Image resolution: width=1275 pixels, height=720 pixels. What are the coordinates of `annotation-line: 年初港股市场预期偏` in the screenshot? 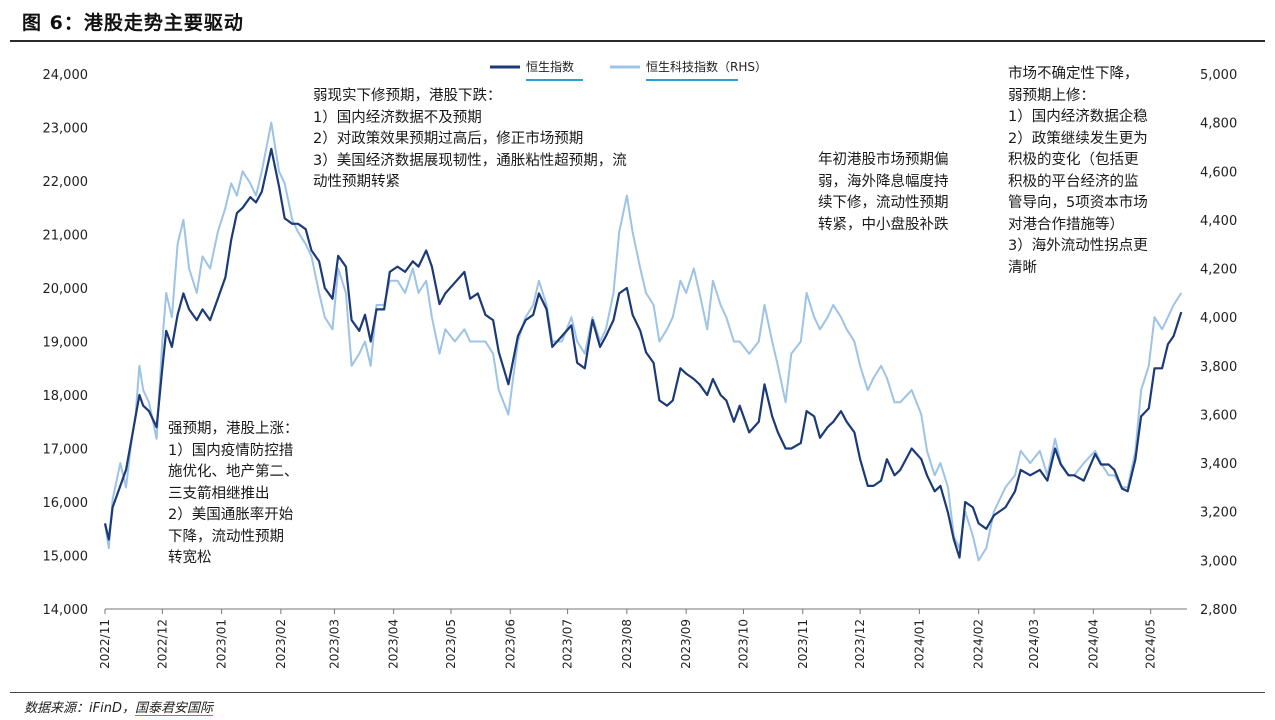 It's located at (883, 160).